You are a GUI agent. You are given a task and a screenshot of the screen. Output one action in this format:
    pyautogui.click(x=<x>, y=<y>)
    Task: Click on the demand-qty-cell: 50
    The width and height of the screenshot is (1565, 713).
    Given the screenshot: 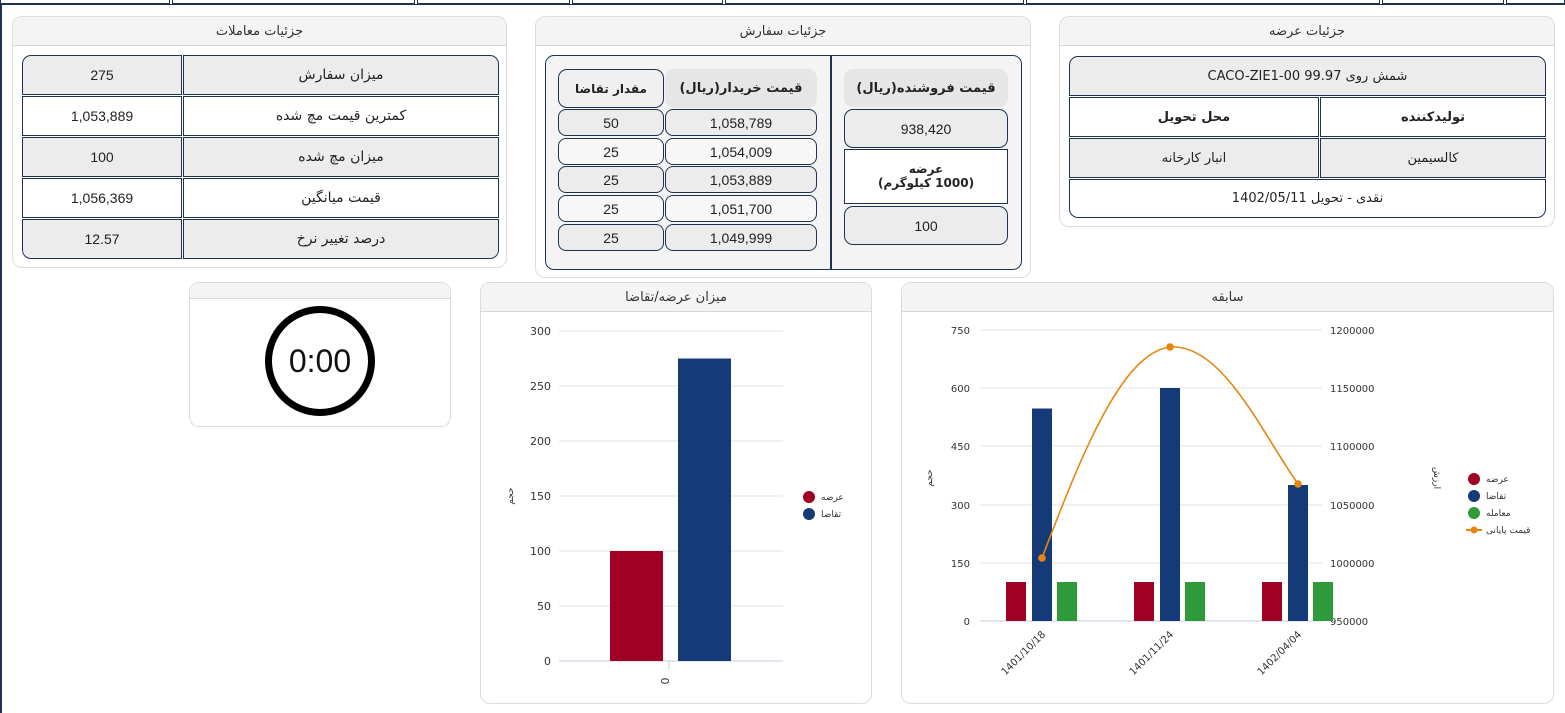 What is the action you would take?
    pyautogui.click(x=611, y=122)
    